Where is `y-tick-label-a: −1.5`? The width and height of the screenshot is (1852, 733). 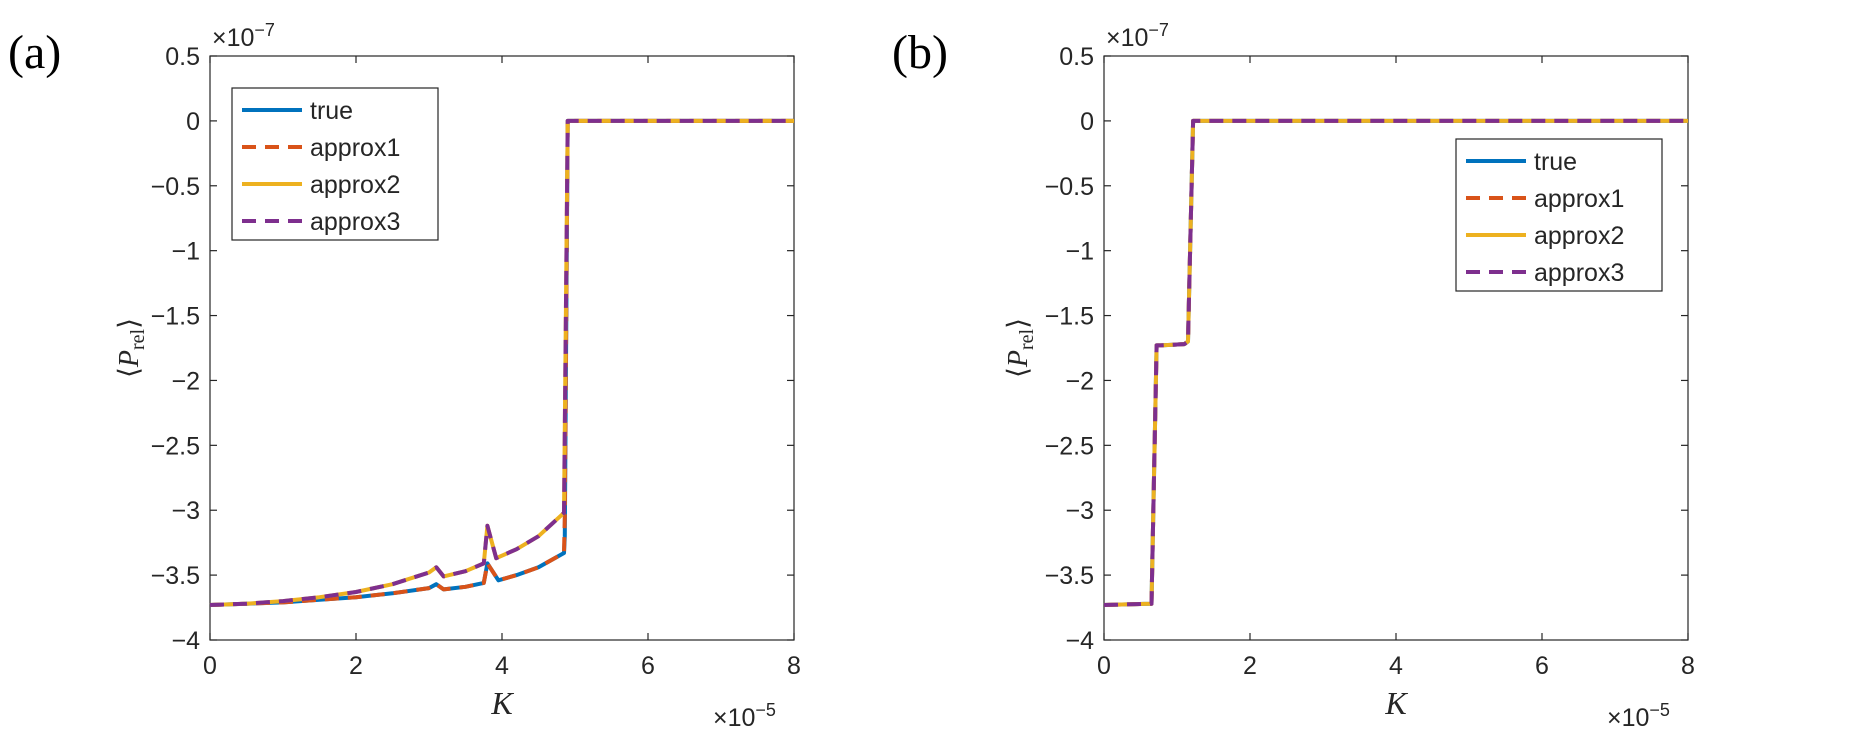
y-tick-label-a: −1.5 is located at coordinates (175, 317).